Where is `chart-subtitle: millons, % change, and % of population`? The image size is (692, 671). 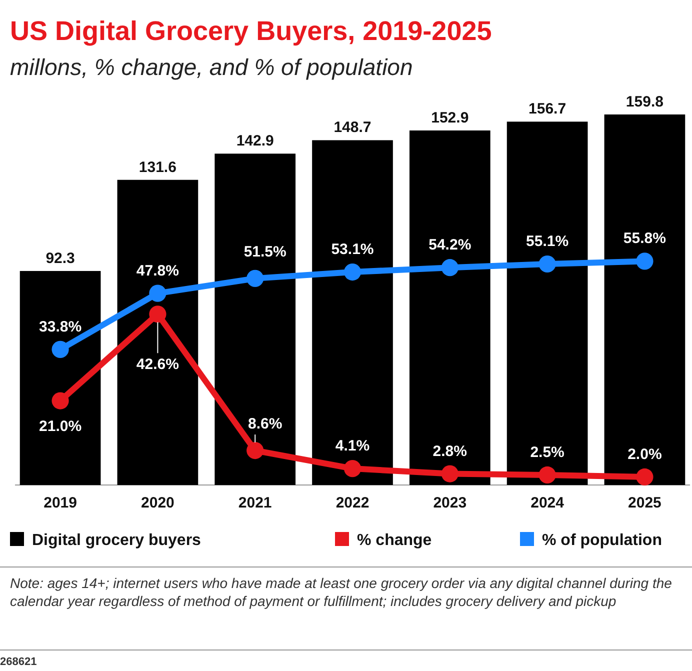 chart-subtitle: millons, % change, and % of population is located at coordinates (211, 67).